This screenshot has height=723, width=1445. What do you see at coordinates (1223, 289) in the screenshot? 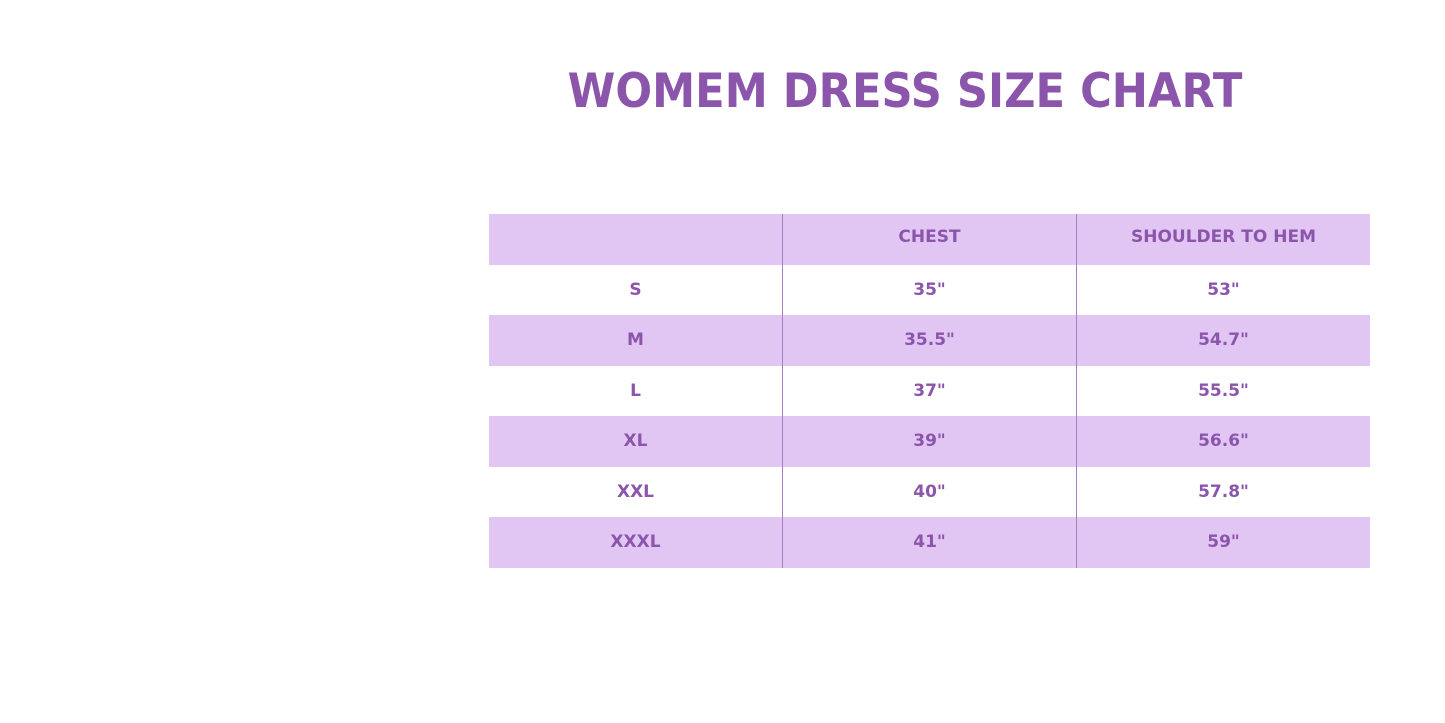
I see `shoulder-to-hem-cell: 53"` at bounding box center [1223, 289].